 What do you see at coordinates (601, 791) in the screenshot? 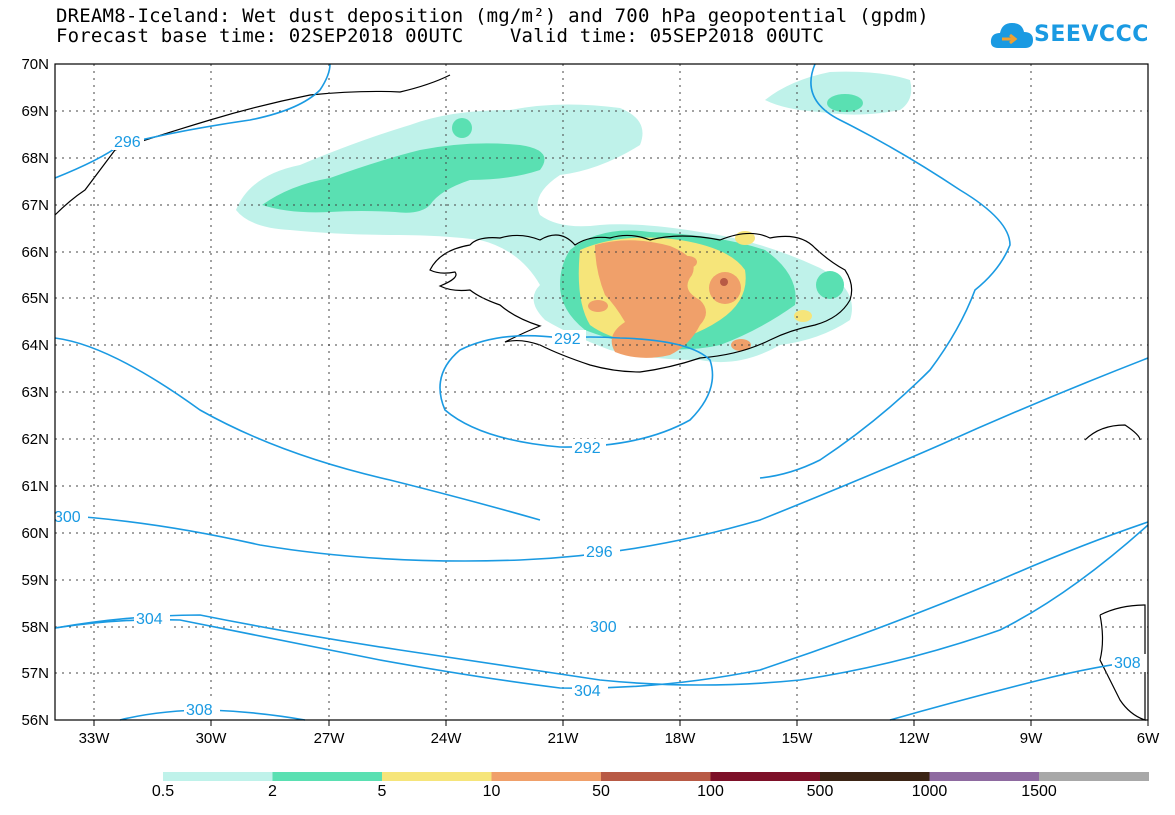
I see `colorbar-threshold-label: 50` at bounding box center [601, 791].